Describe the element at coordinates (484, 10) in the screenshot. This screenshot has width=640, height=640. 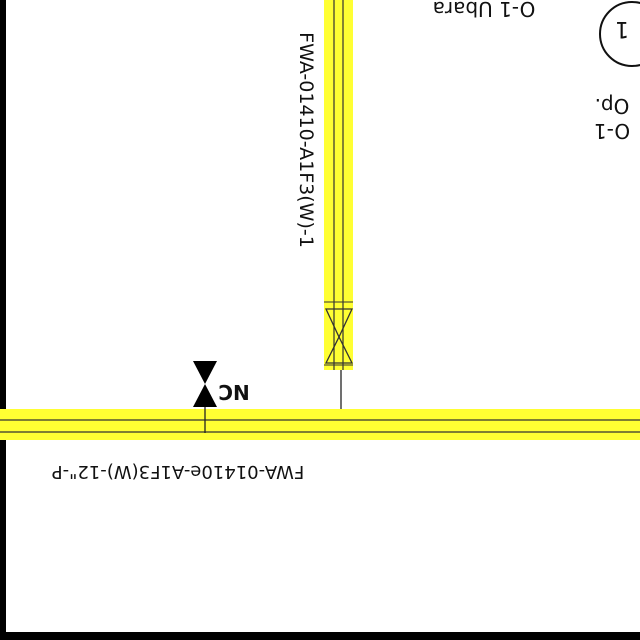
I see `top-text-label: O-1 Ubara` at that location.